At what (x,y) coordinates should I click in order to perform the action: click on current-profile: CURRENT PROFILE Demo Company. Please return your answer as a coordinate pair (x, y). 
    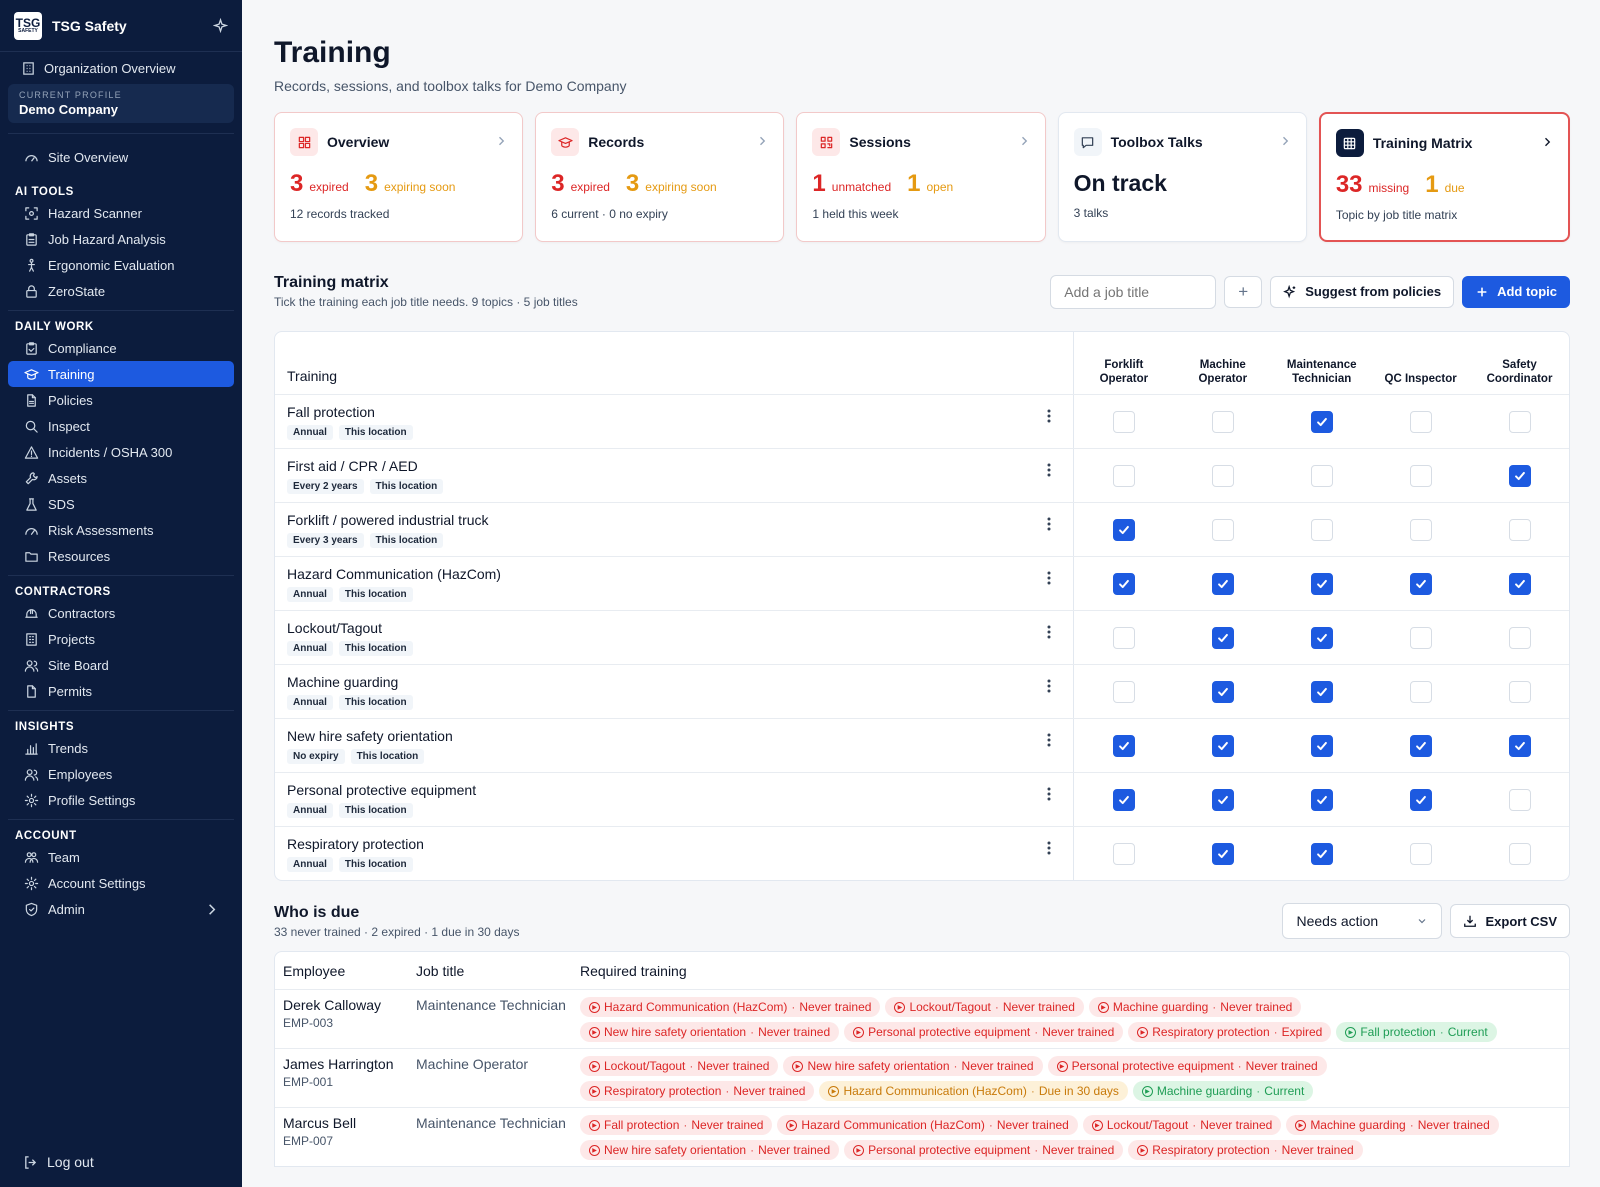
    Looking at the image, I should click on (121, 103).